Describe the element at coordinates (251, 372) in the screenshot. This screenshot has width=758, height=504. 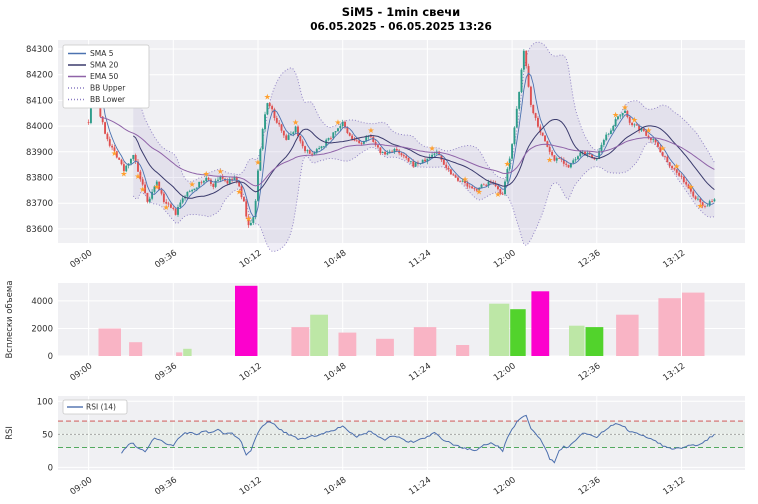
I see `x-tick-label: 10:12` at that location.